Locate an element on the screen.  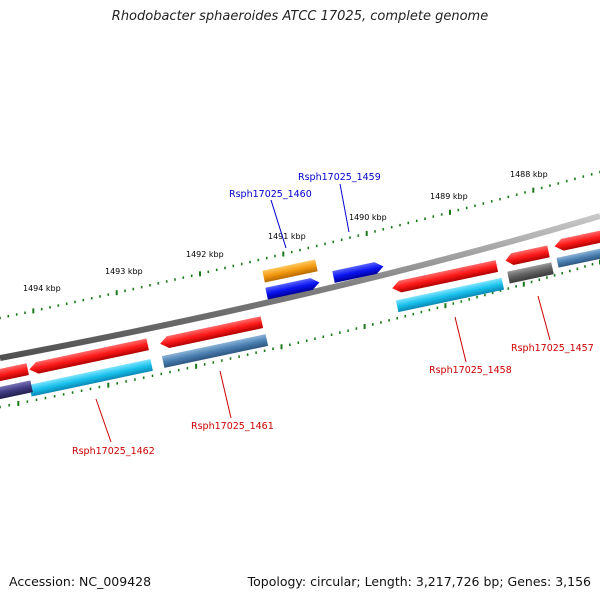
kbp-label-1493: 1493 kbp is located at coordinates (124, 271).